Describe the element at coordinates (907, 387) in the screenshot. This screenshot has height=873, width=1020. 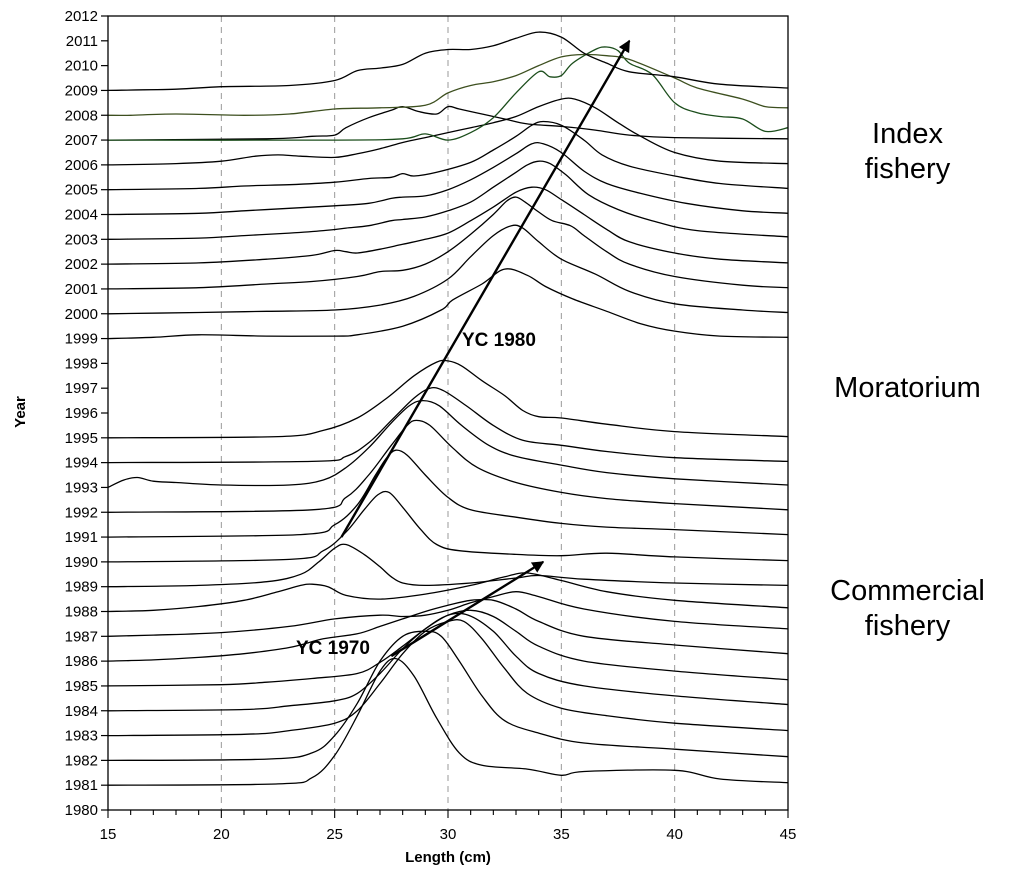
I see `period-label: Moratorium` at that location.